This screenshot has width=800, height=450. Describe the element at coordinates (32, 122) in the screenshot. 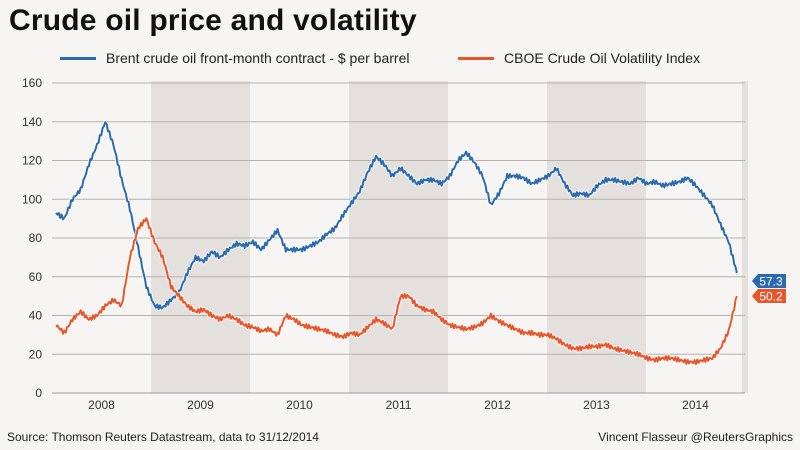

I see `y-tick-label: 140` at that location.